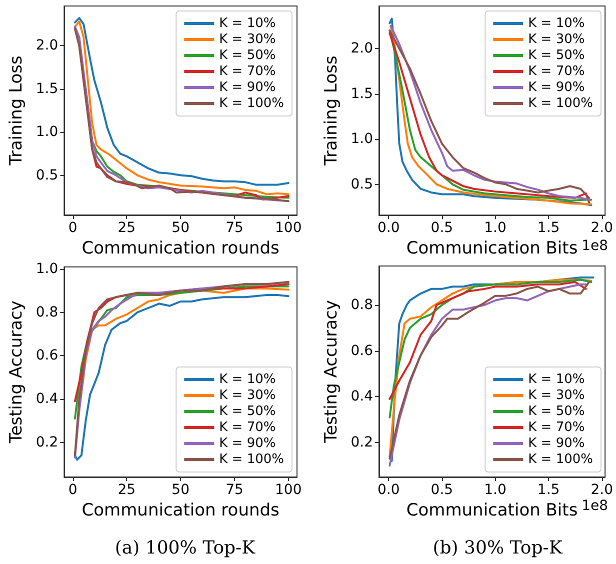 Image resolution: width=616 pixels, height=564 pixels. Describe the element at coordinates (185, 548) in the screenshot. I see `text: (a) 100% Top-K` at that location.